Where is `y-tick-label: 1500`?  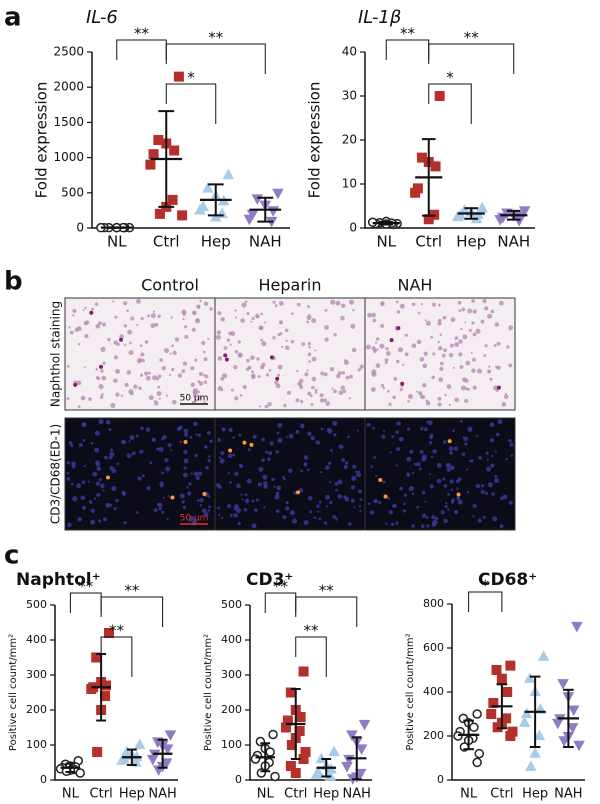 y-tick-label: 1500 is located at coordinates (68, 122).